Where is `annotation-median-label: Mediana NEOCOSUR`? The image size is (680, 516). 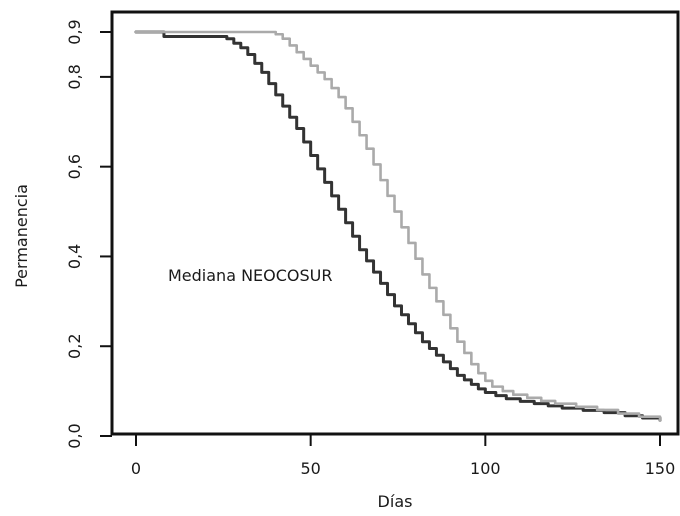 annotation-median-label: Mediana NEOCOSUR is located at coordinates (250, 275).